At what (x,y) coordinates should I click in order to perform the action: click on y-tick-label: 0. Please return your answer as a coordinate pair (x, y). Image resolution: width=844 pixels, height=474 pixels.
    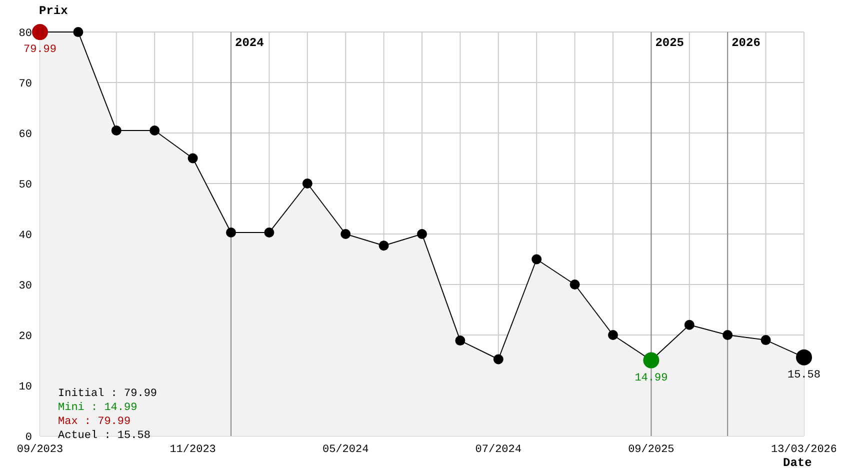
    Looking at the image, I should click on (28, 438).